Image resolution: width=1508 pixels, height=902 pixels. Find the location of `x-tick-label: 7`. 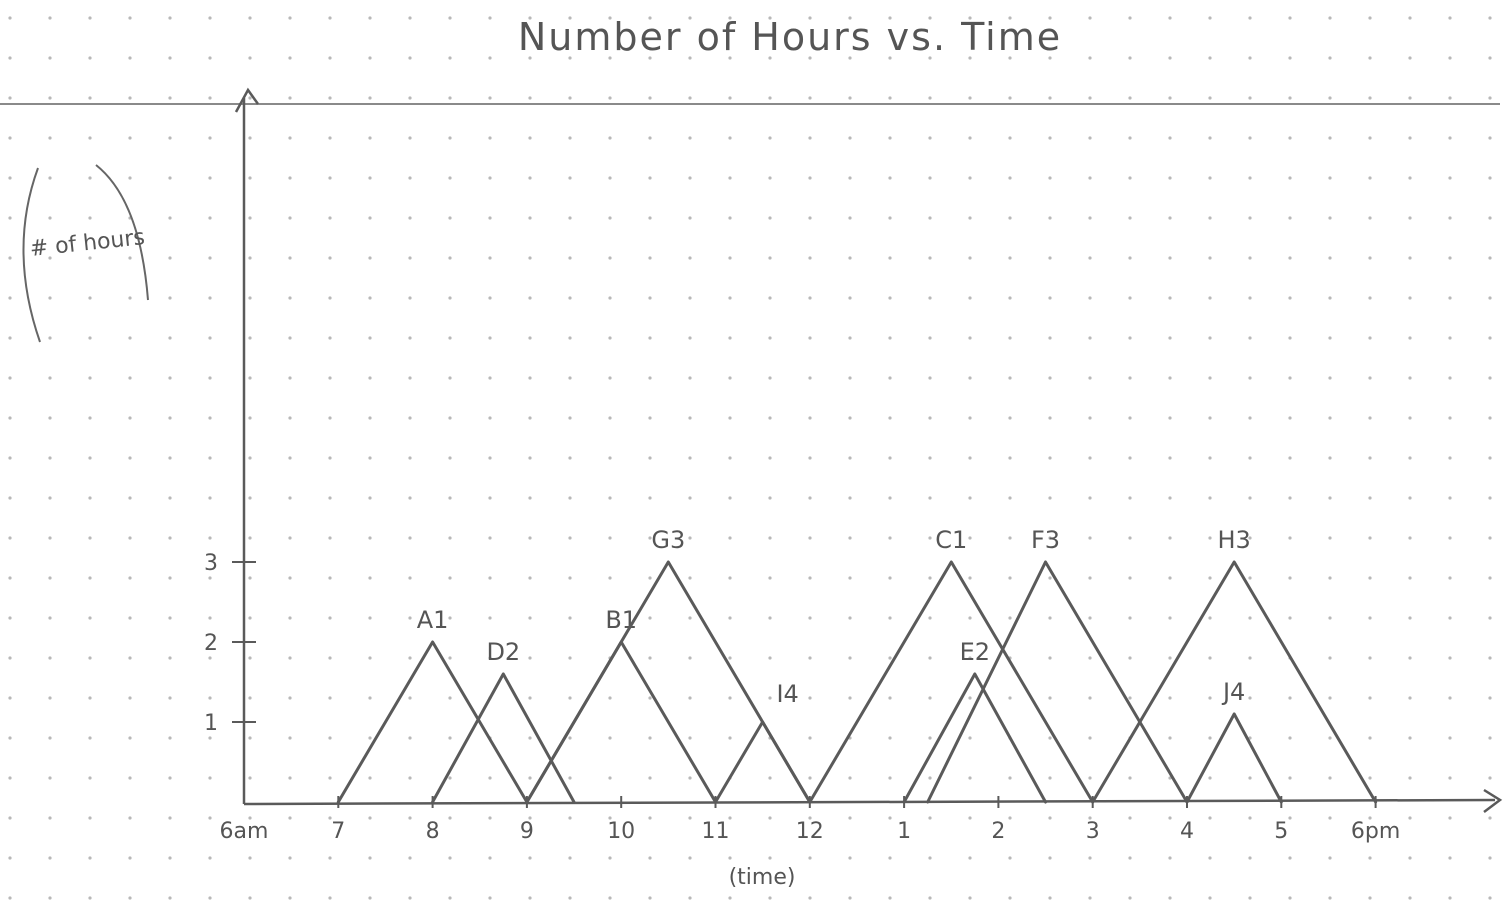

x-tick-label: 7 is located at coordinates (338, 831).